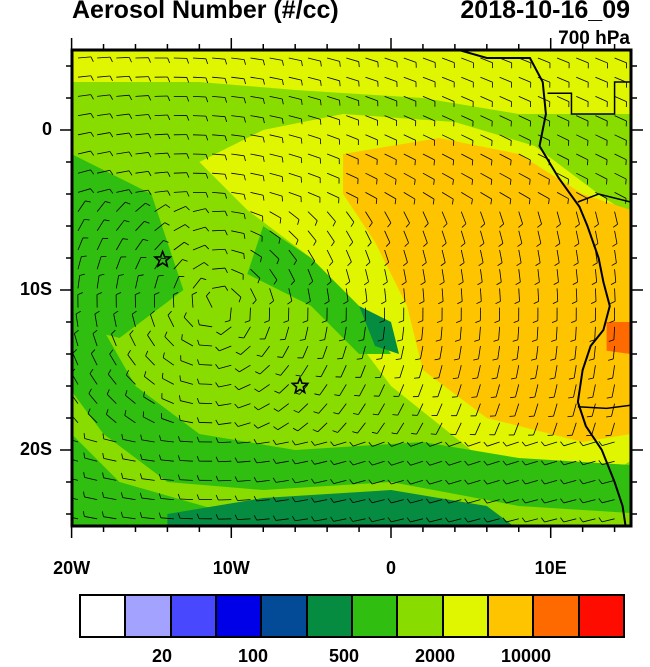 The image size is (650, 667). What do you see at coordinates (550, 568) in the screenshot?
I see `x-tick-label: 10E` at bounding box center [550, 568].